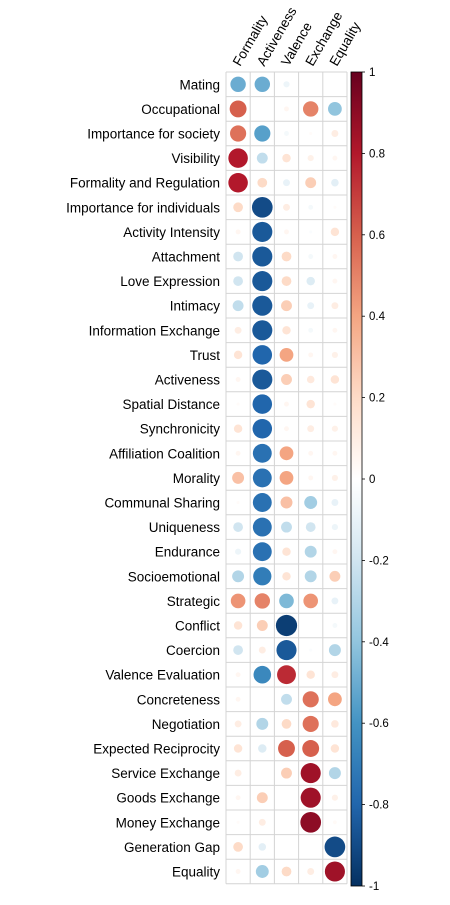  What do you see at coordinates (194, 601) in the screenshot?
I see `row-label: Strategic` at bounding box center [194, 601].